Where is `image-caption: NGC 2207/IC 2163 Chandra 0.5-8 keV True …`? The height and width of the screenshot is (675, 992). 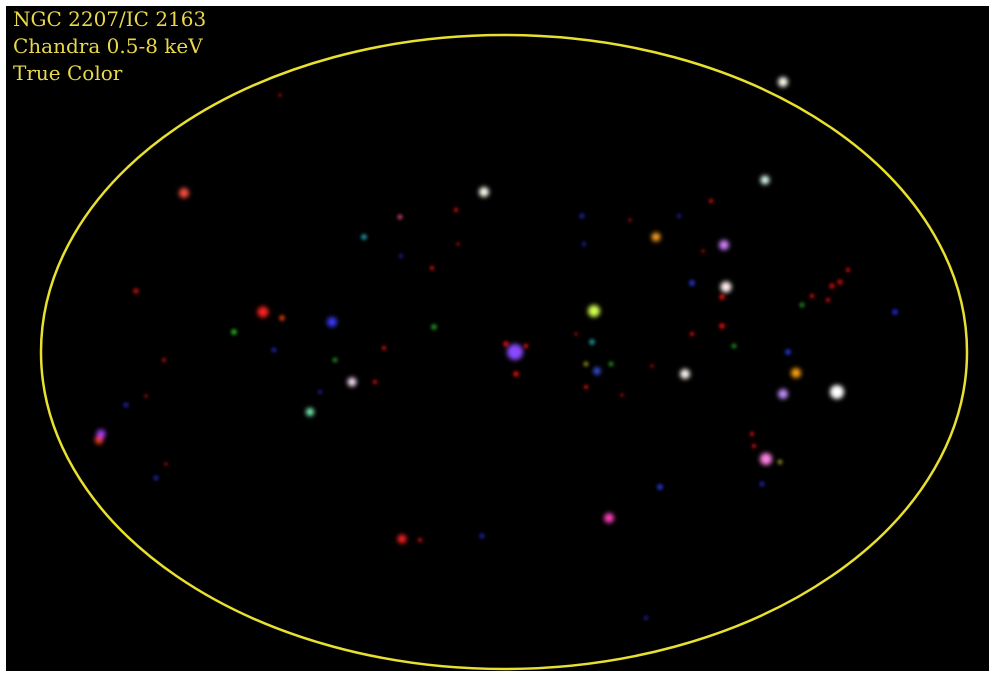
image-caption: NGC 2207/IC 2163 Chandra 0.5-8 keV True … is located at coordinates (109, 46).